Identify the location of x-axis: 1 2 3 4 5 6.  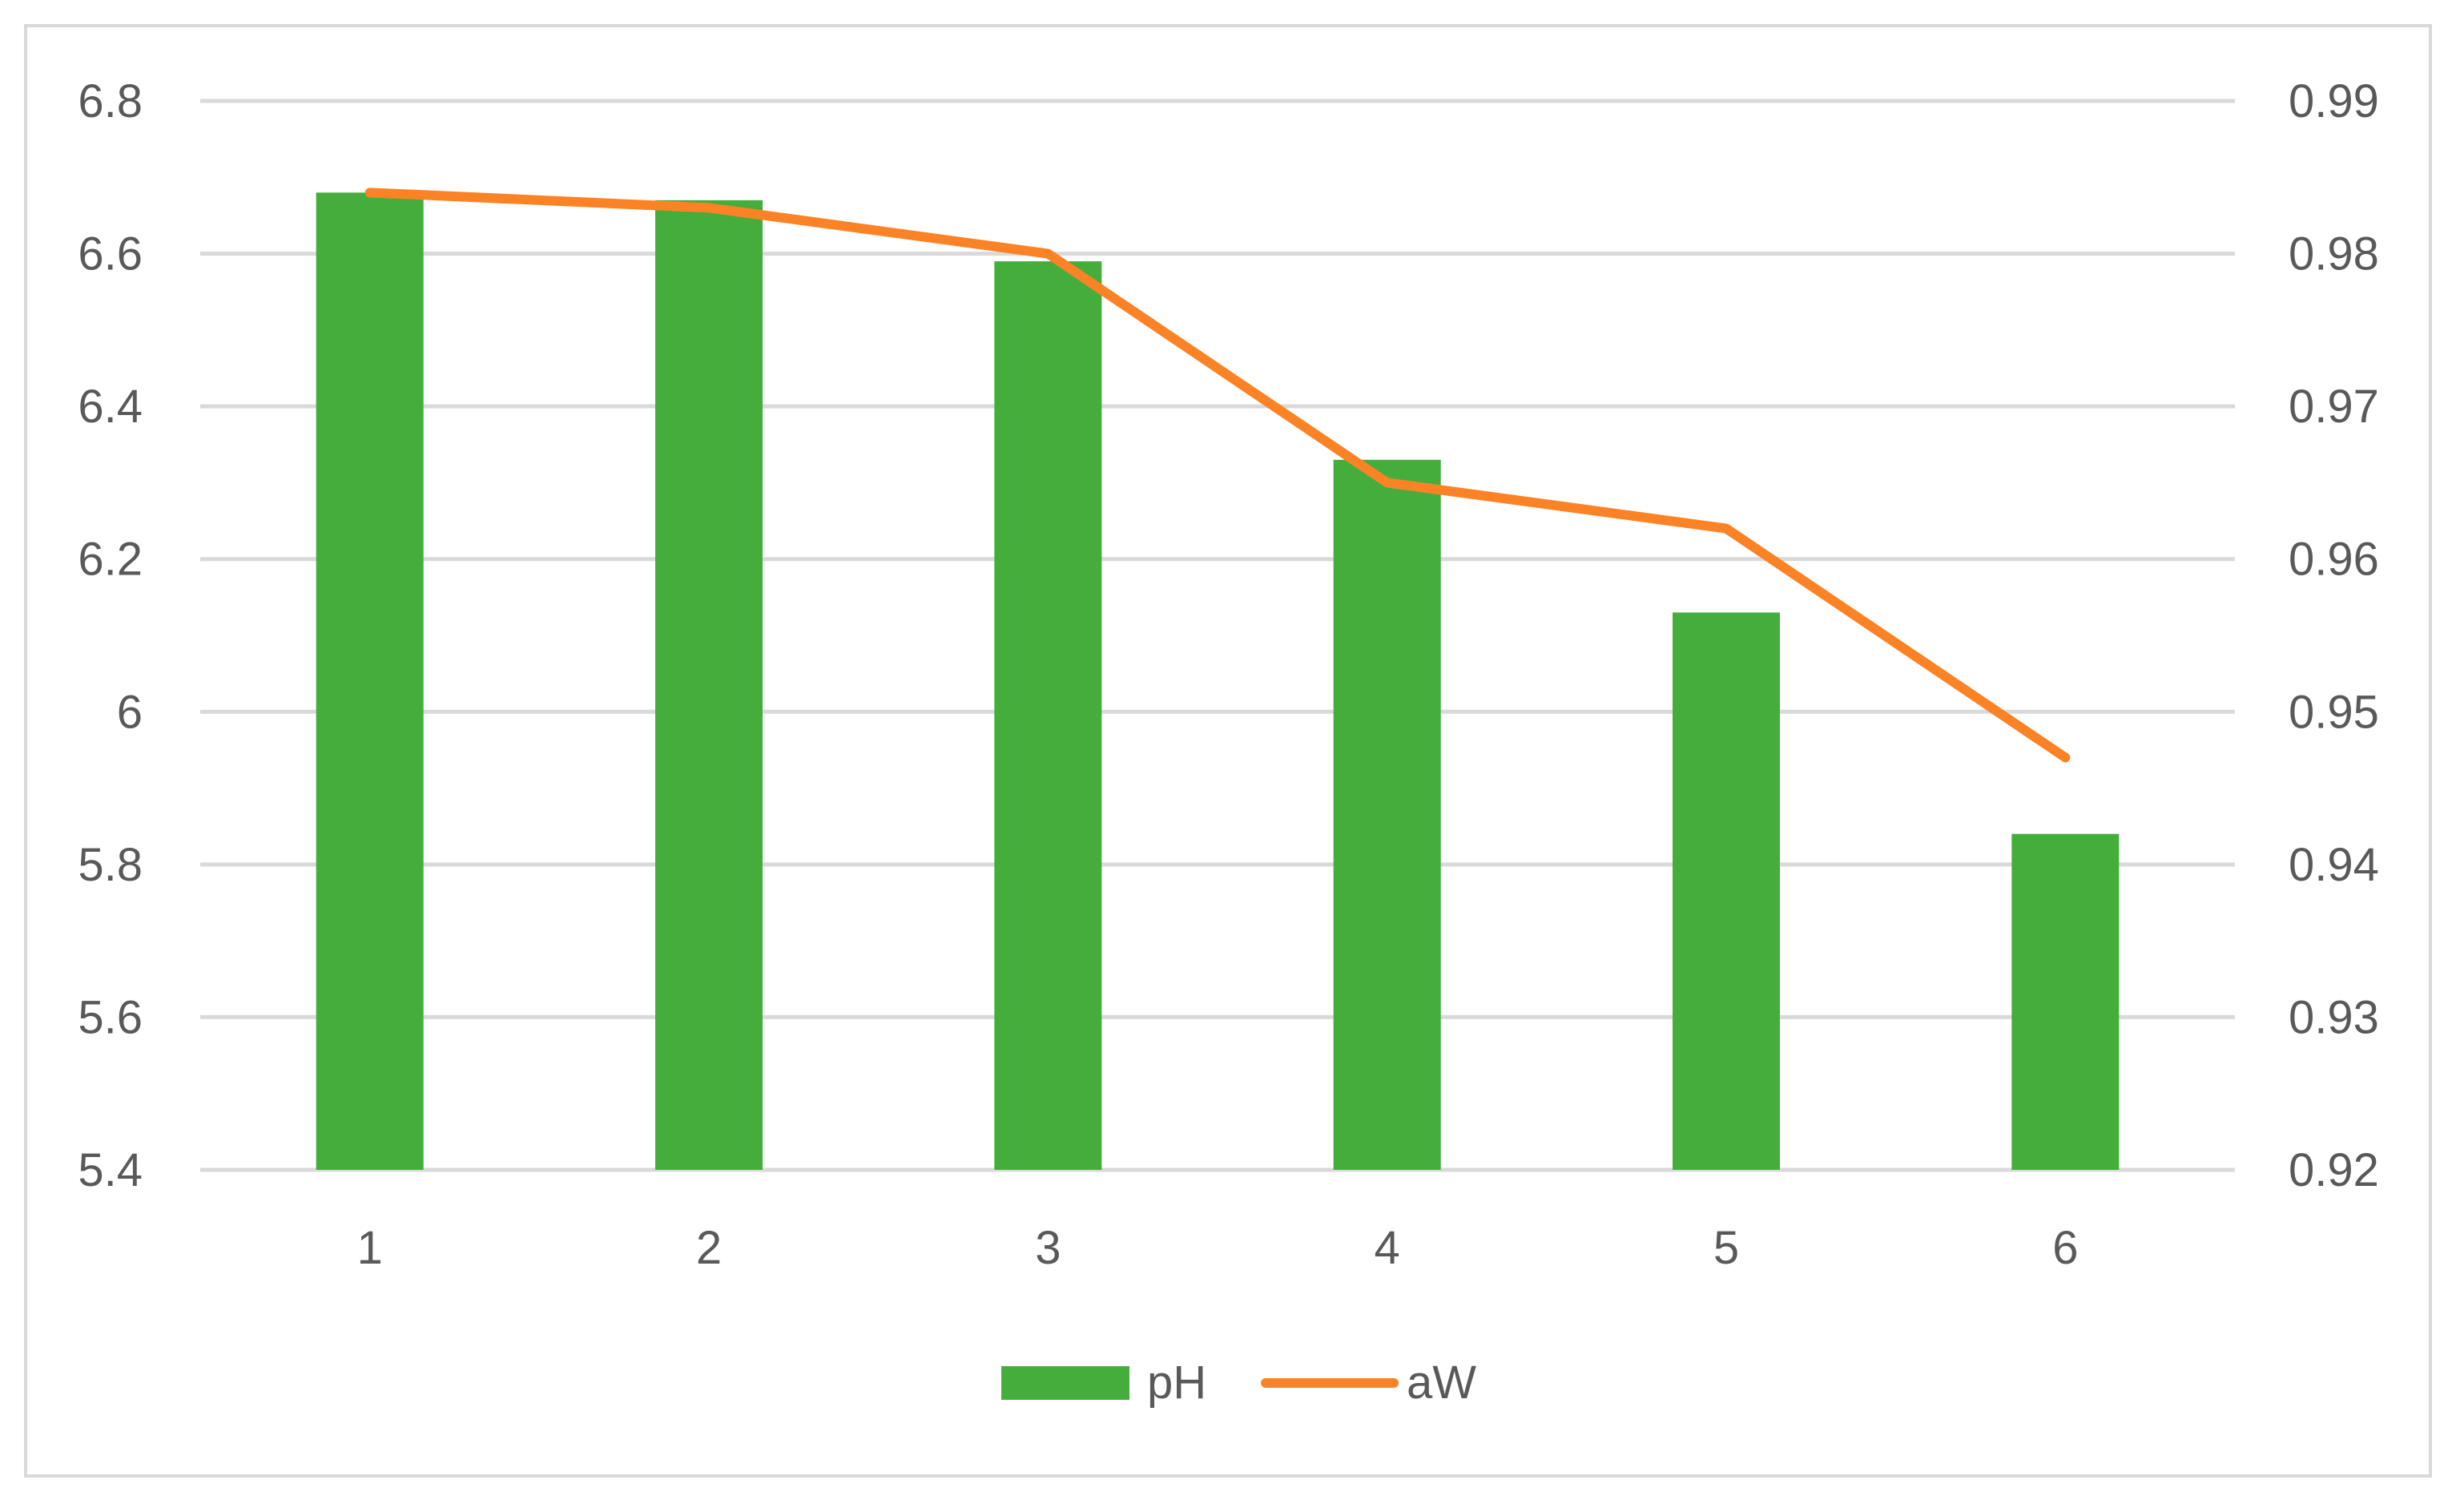
(1218, 1248).